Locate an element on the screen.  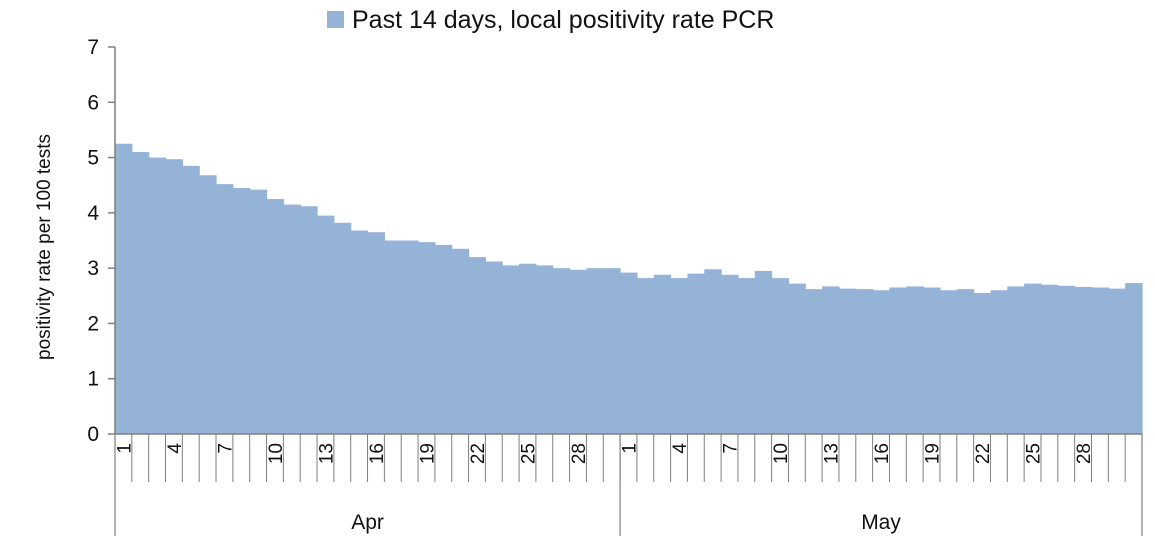
legend-label: Past 14 days, local positivity rate PCR is located at coordinates (563, 20).